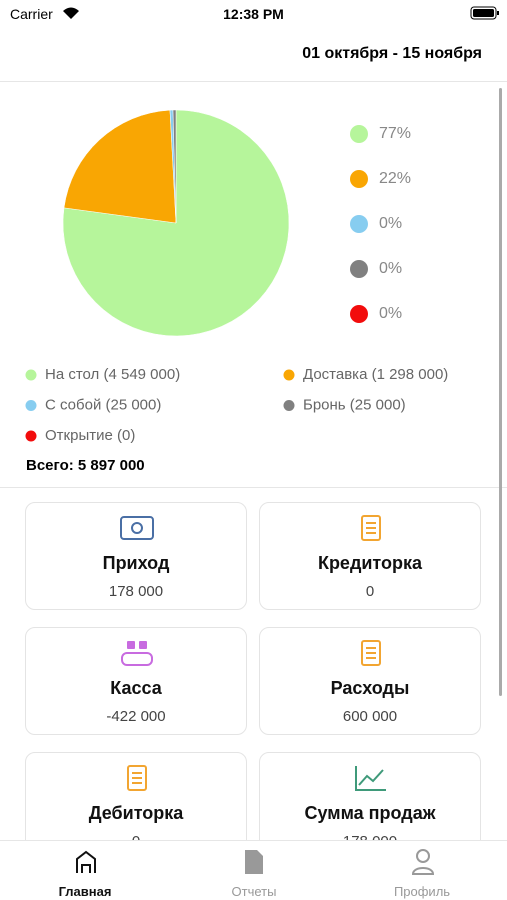  I want to click on card-value: 178 000, so click(136, 591).